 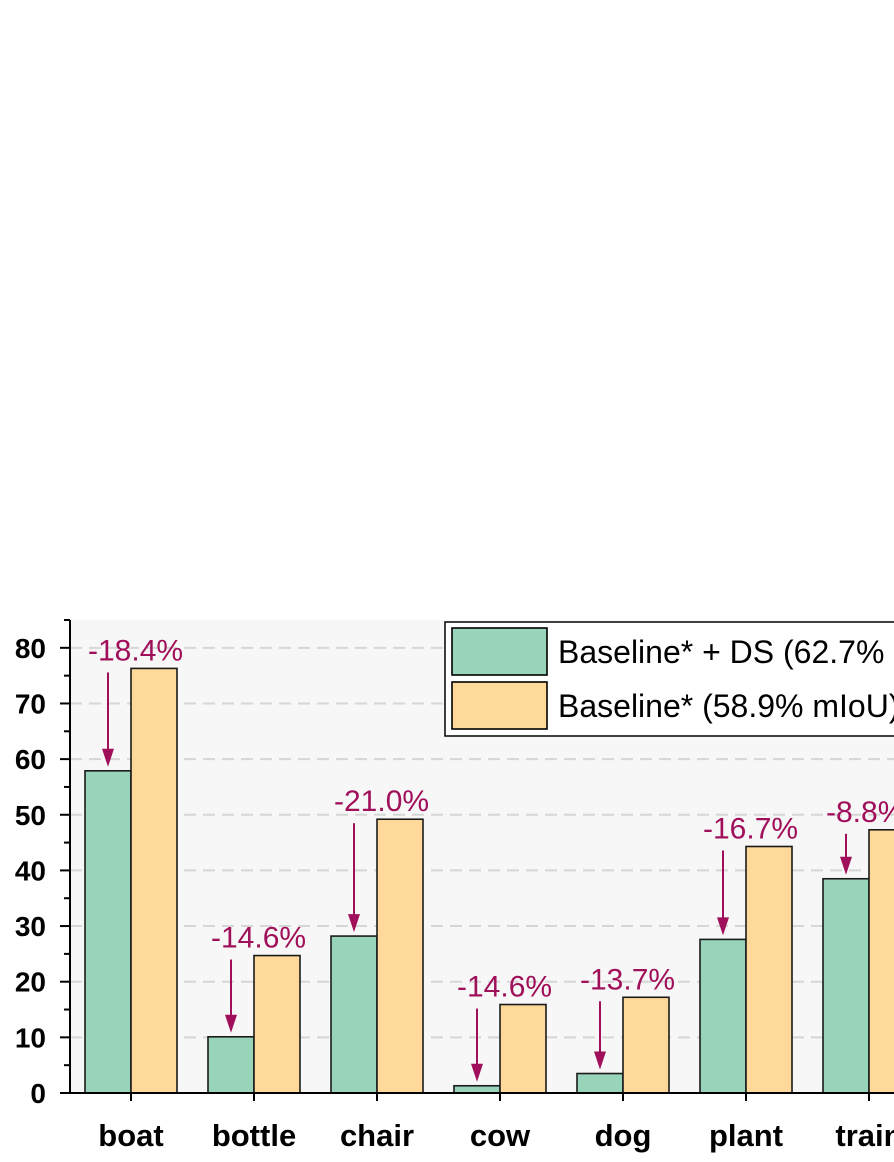 I want to click on legend-label-series-1: Baseline* + DS (62.7% mIoU), so click(x=726, y=652).